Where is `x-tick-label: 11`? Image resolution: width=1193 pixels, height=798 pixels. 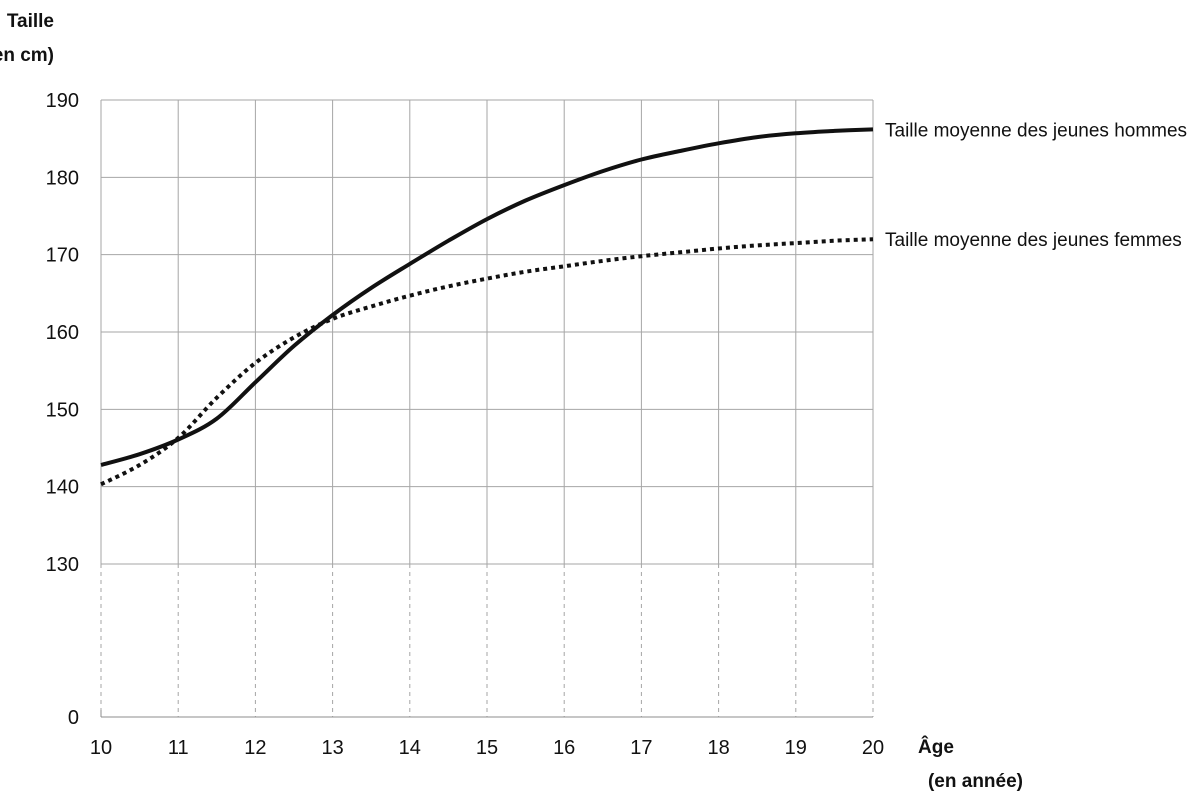
x-tick-label: 11 is located at coordinates (178, 748).